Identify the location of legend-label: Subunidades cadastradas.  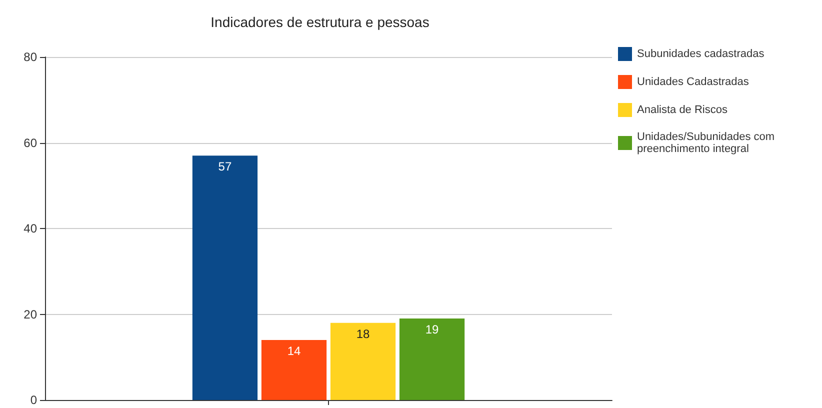
(701, 54).